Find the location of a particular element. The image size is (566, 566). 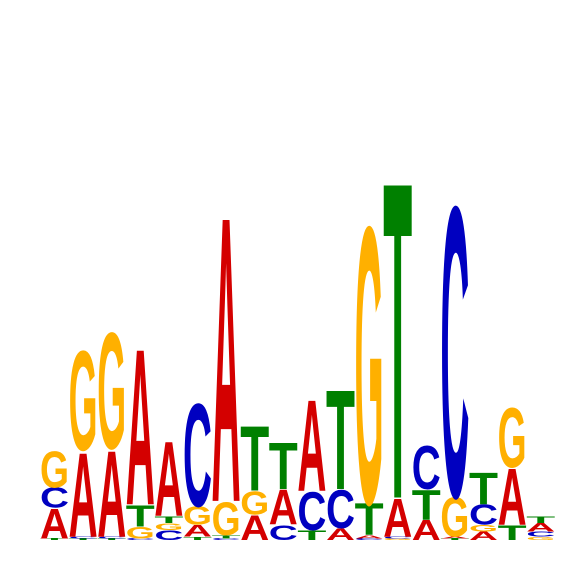

logo-position-14: ATC is located at coordinates (426, 490).